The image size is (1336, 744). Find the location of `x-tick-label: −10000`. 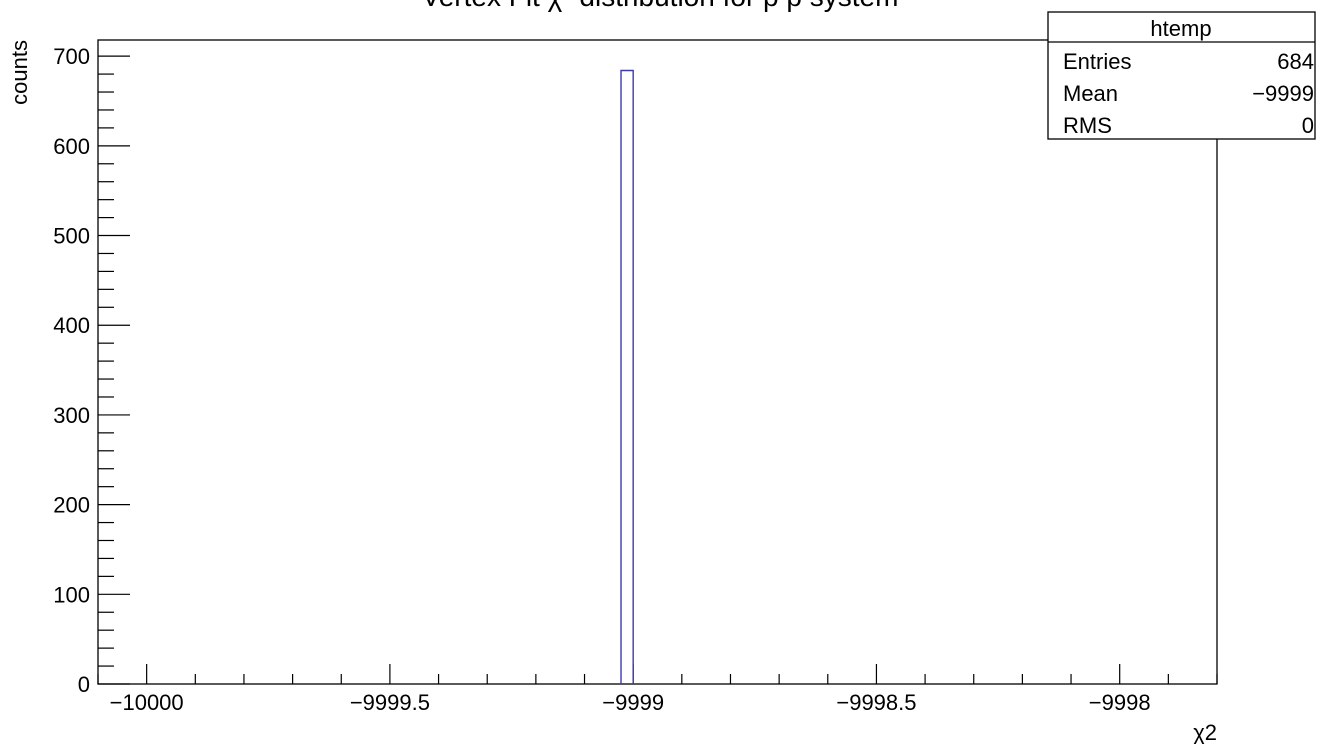

x-tick-label: −10000 is located at coordinates (147, 702).